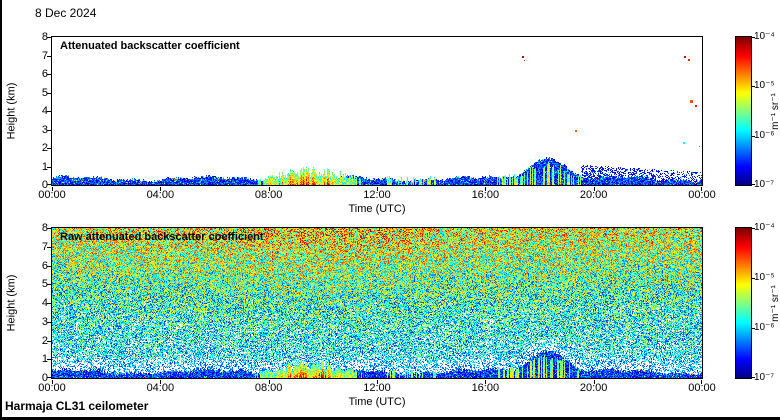  I want to click on panel-title: Raw attenuated backscatter coefficient, so click(162, 237).